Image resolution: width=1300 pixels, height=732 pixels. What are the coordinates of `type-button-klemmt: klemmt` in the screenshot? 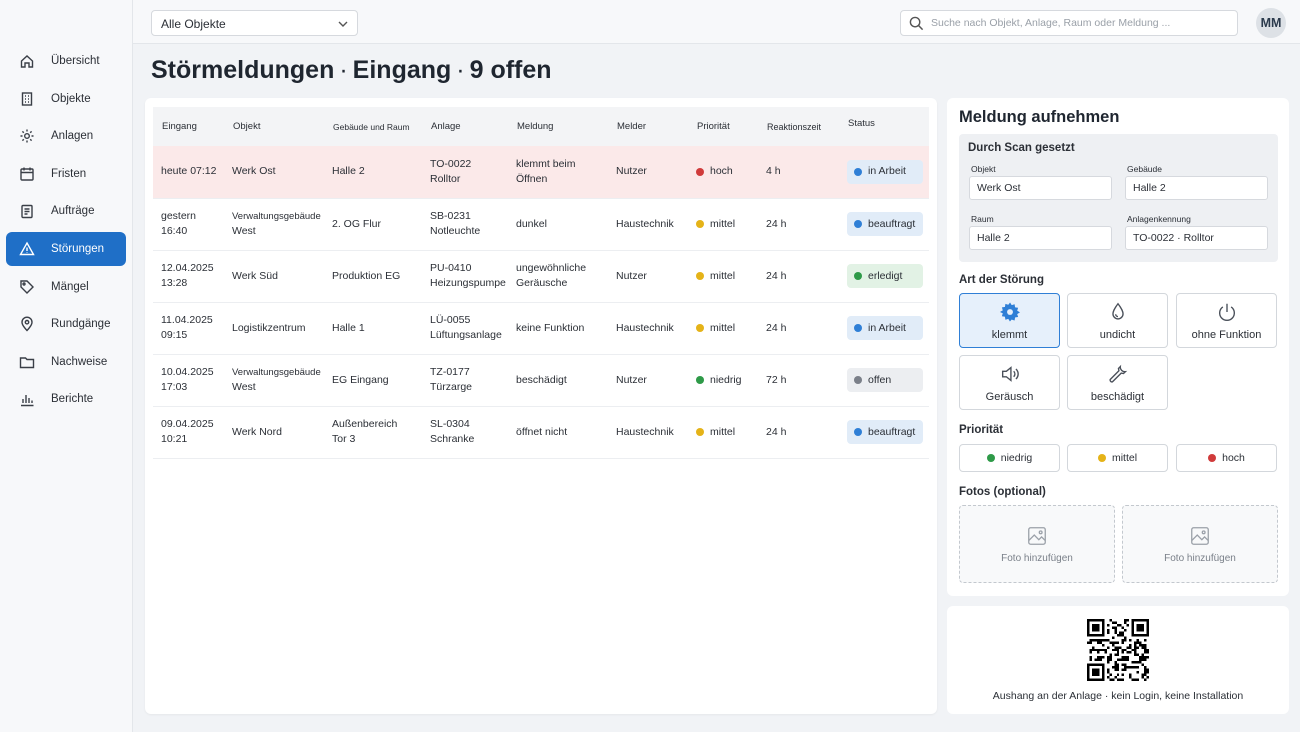 It's located at (1009, 320).